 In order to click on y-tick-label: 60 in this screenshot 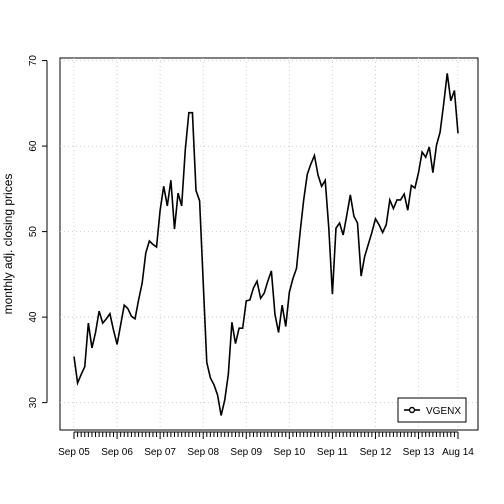, I will do `click(33, 146)`.